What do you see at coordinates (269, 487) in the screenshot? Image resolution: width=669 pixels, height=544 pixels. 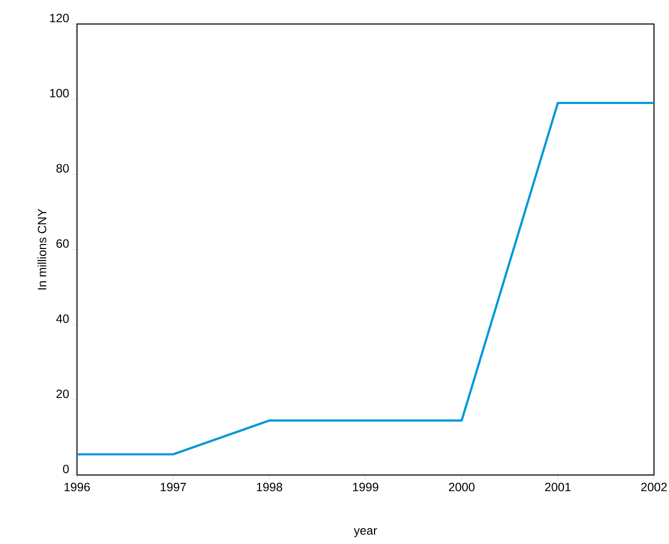 I see `x-tick-label: 1998` at bounding box center [269, 487].